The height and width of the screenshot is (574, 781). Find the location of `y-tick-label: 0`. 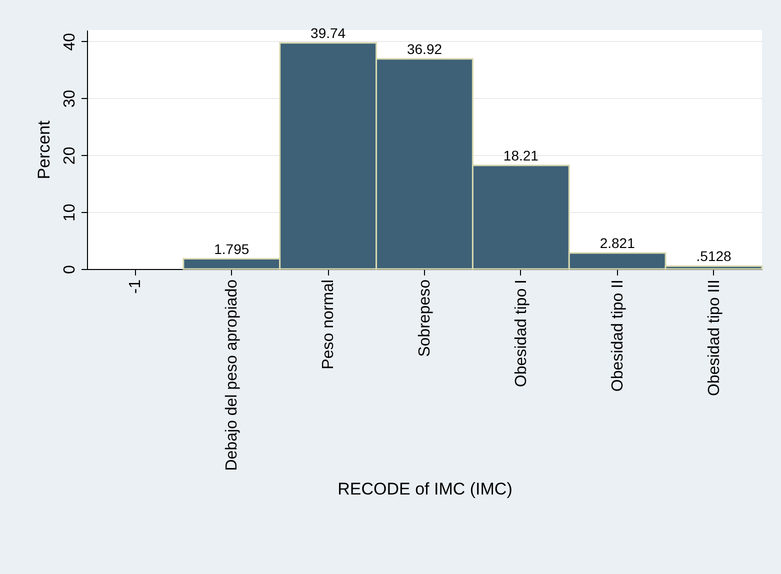

y-tick-label: 0 is located at coordinates (70, 269).